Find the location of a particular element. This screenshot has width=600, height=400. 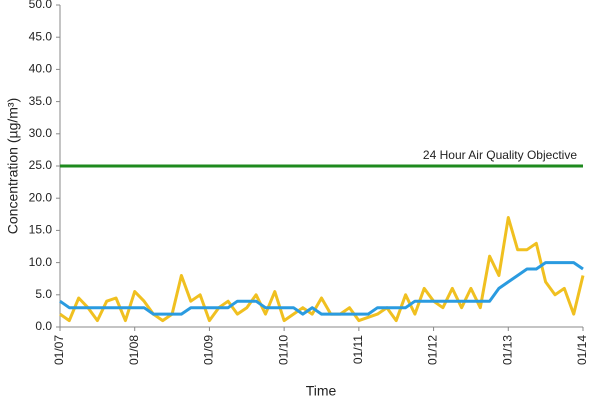

y-tick-label: 5.0 is located at coordinates (43, 294).